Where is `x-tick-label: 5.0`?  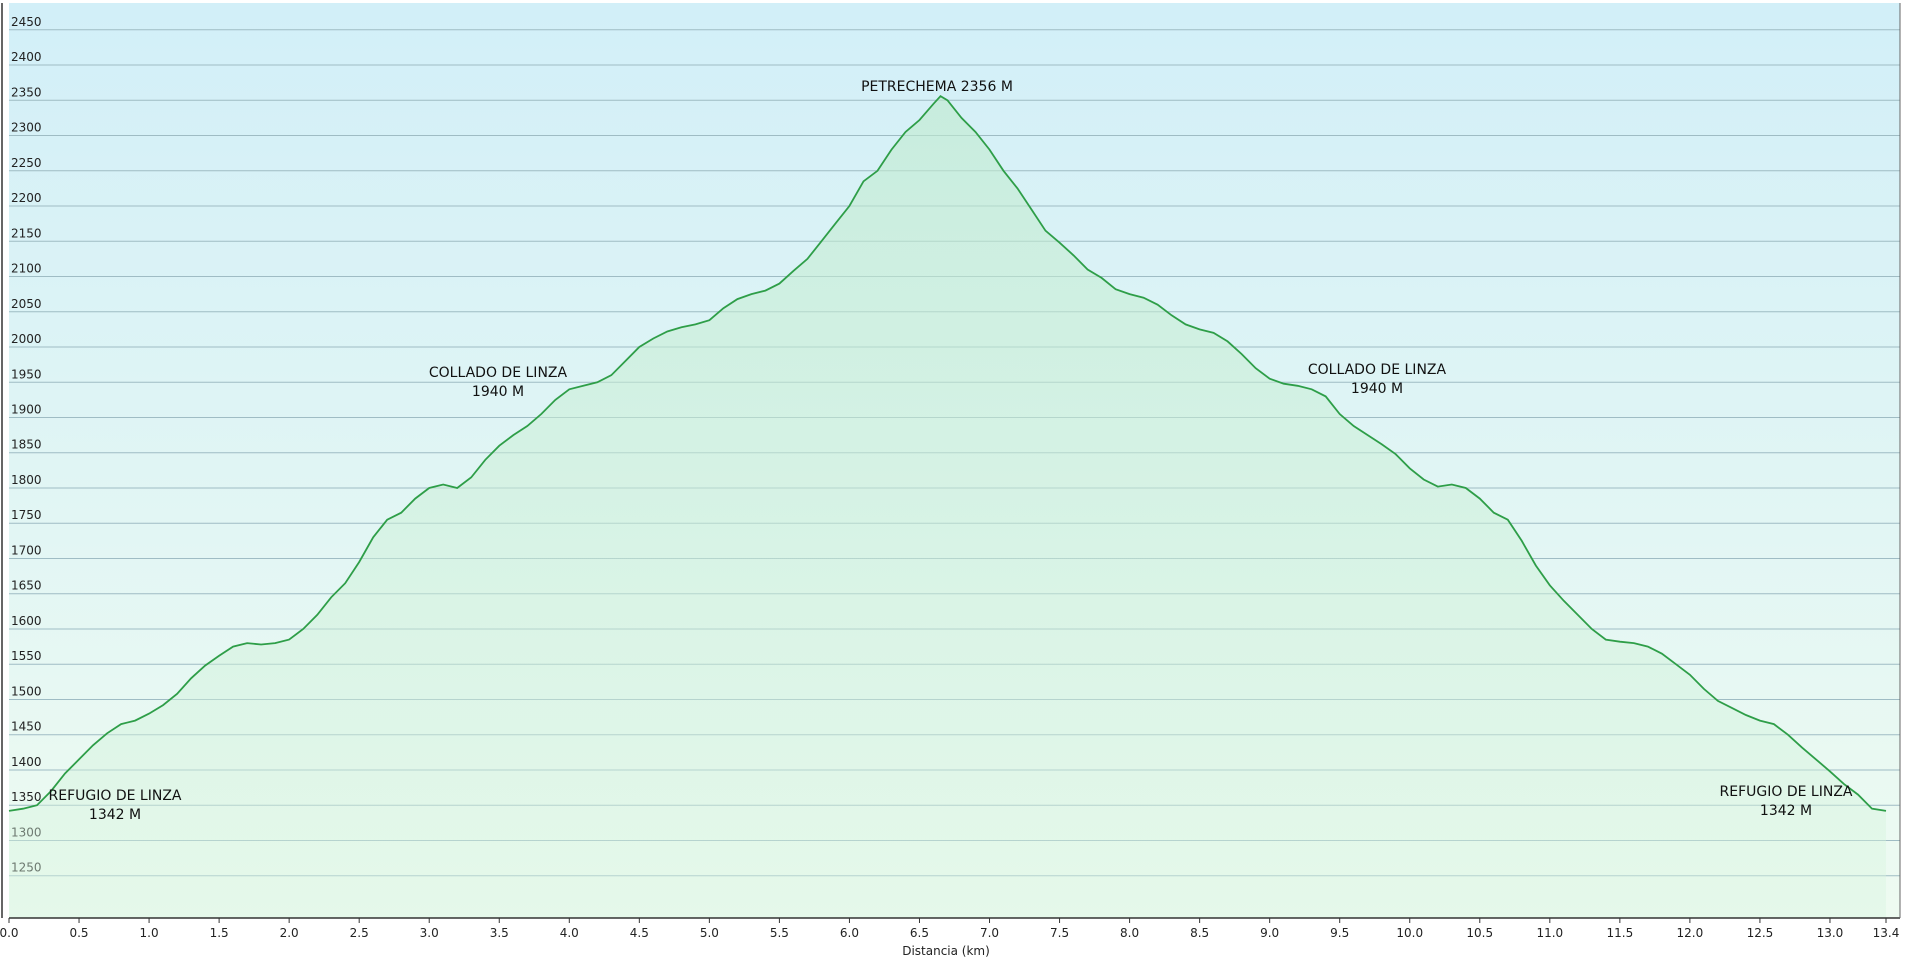
x-tick-label: 5.0 is located at coordinates (709, 933).